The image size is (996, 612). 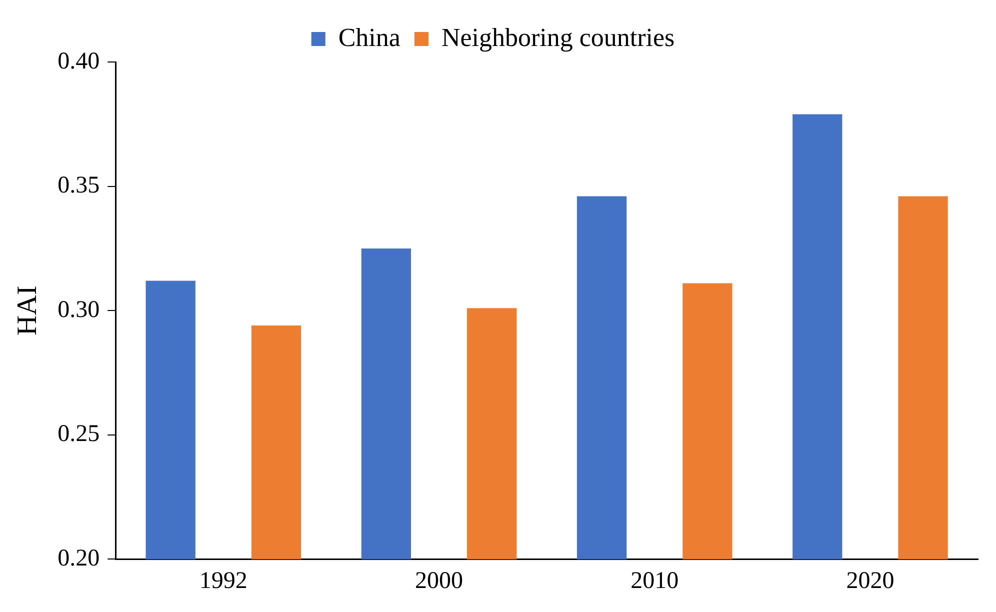 What do you see at coordinates (79, 61) in the screenshot?
I see `y-tick-label: 0.40` at bounding box center [79, 61].